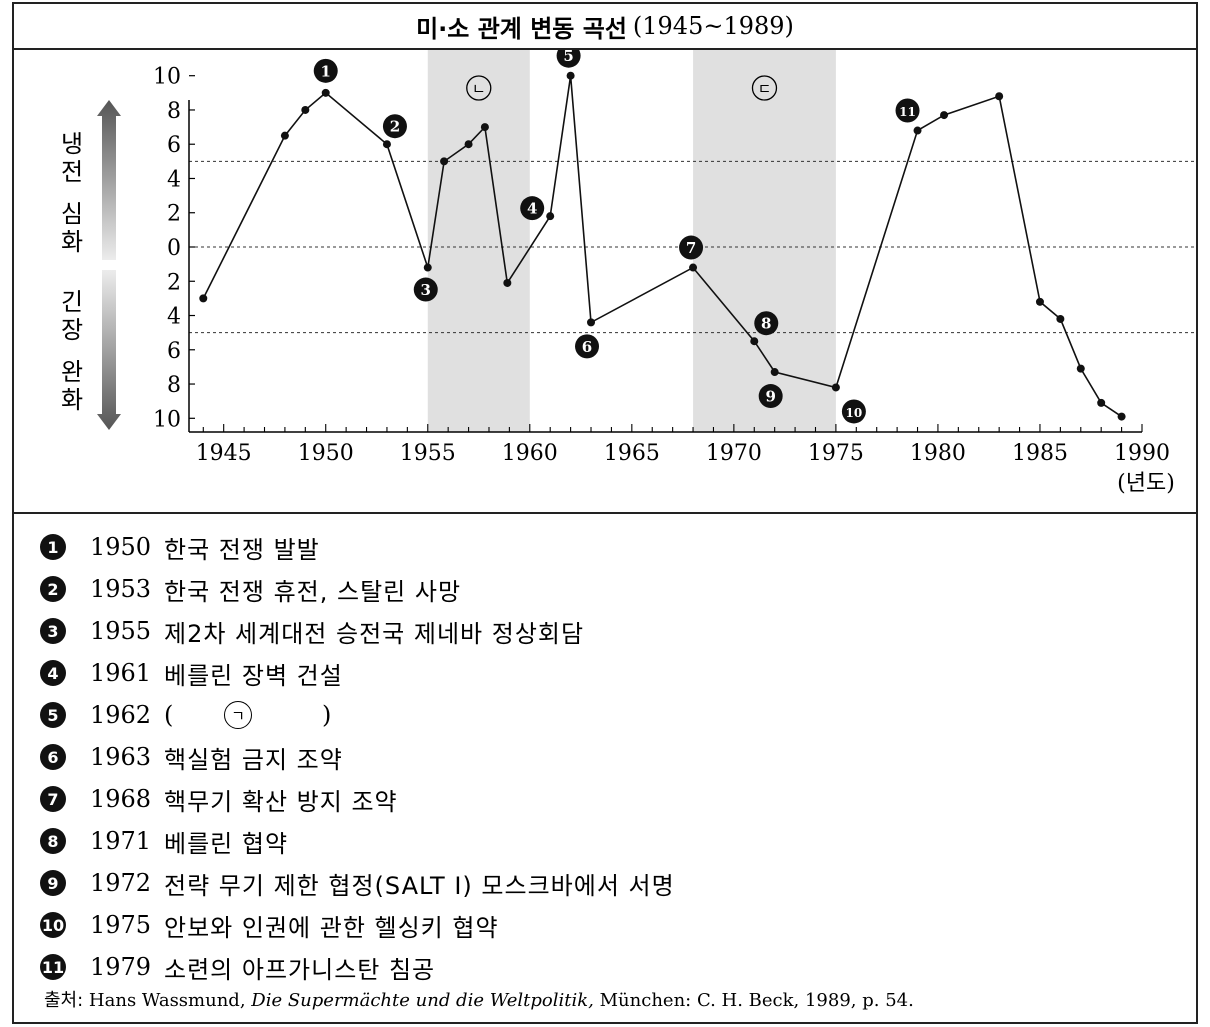 The image size is (1210, 1027). What do you see at coordinates (72, 172) in the screenshot?
I see `axis-side-char: 전` at bounding box center [72, 172].